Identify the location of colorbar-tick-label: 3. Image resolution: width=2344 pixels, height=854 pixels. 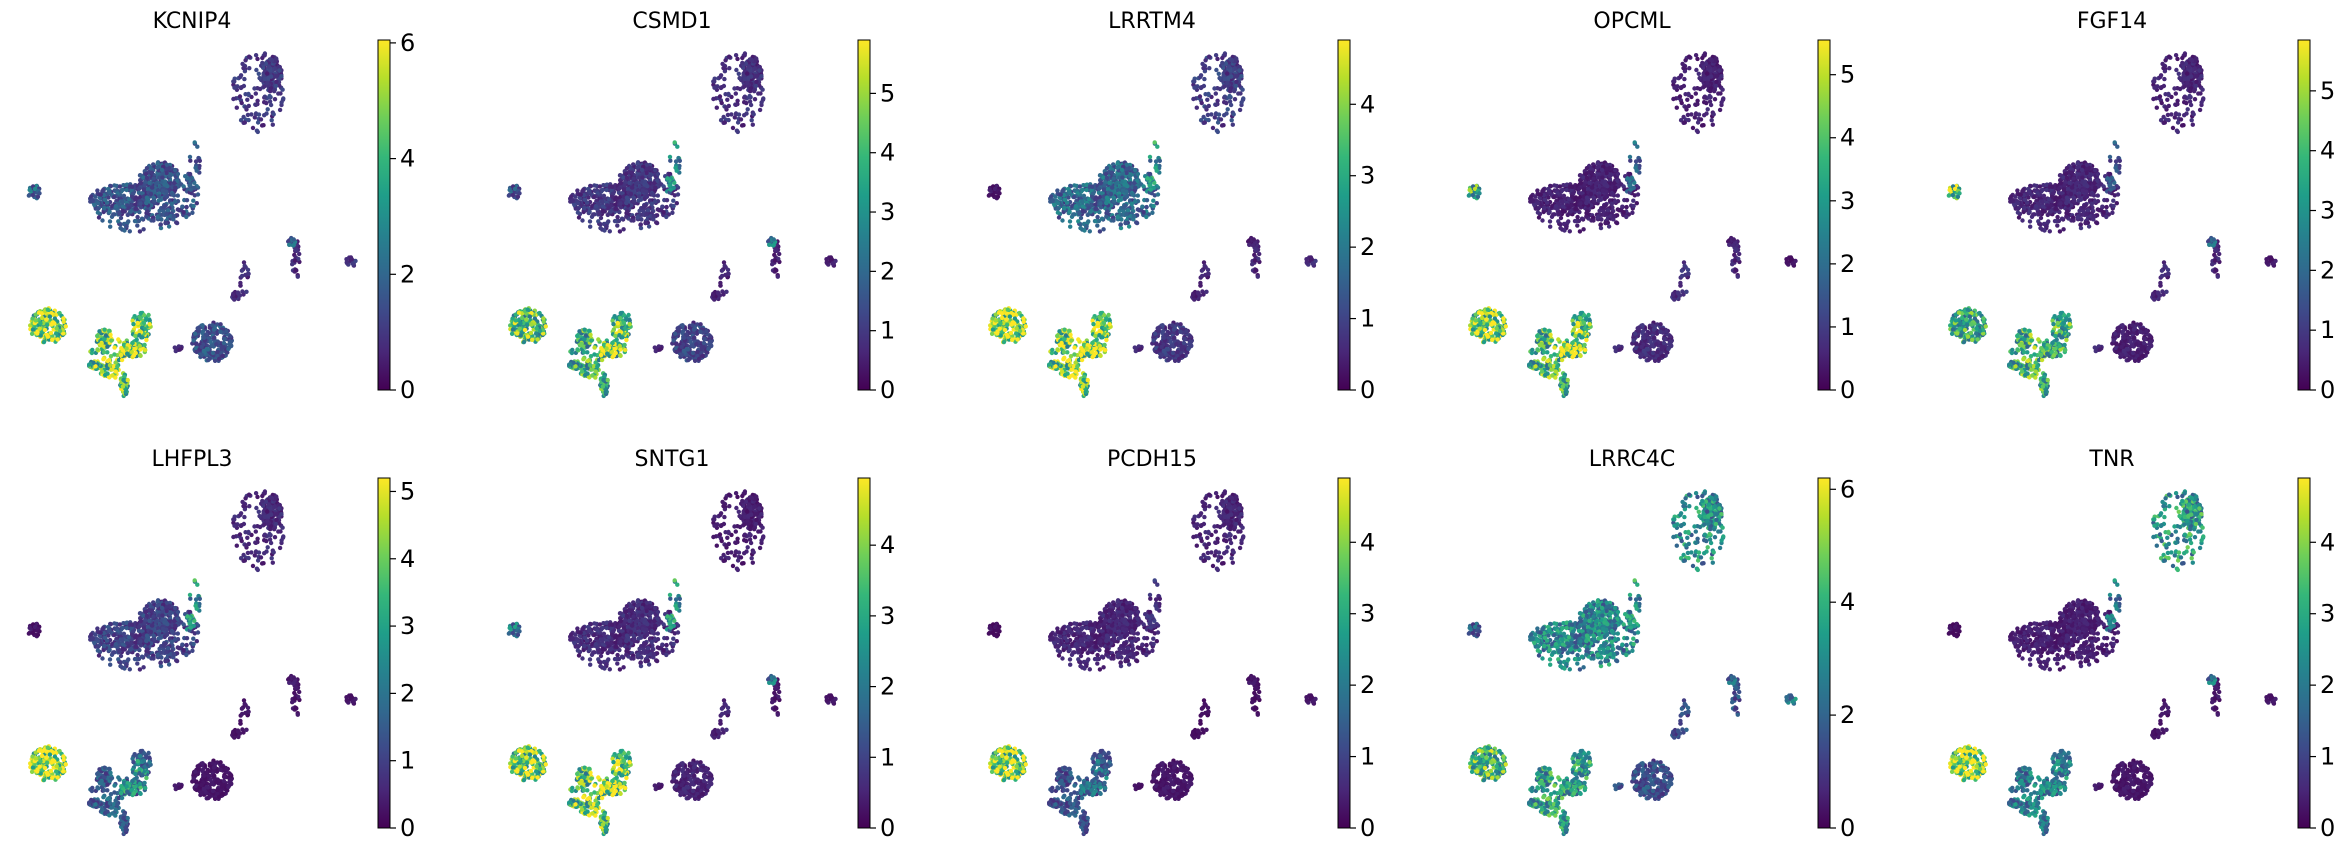
(887, 212).